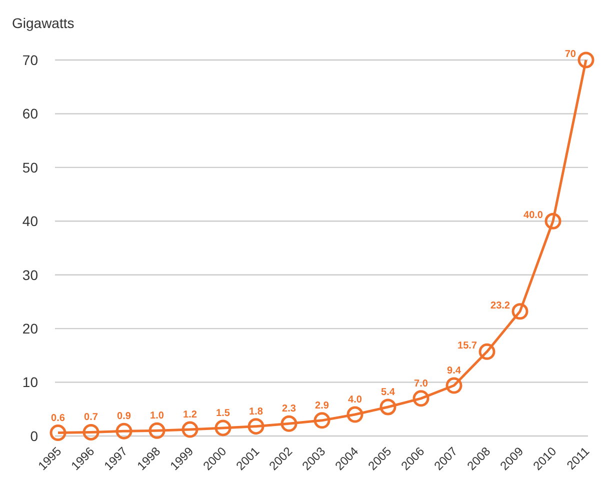 Image resolution: width=602 pixels, height=484 pixels. What do you see at coordinates (534, 216) in the screenshot?
I see `data-label: 40.0` at bounding box center [534, 216].